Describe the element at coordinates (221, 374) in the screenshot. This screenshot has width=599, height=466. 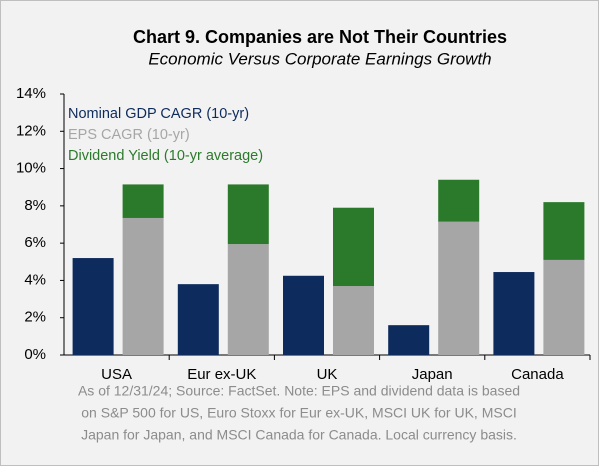
I see `x-tick-label: Eur ex-UK` at that location.